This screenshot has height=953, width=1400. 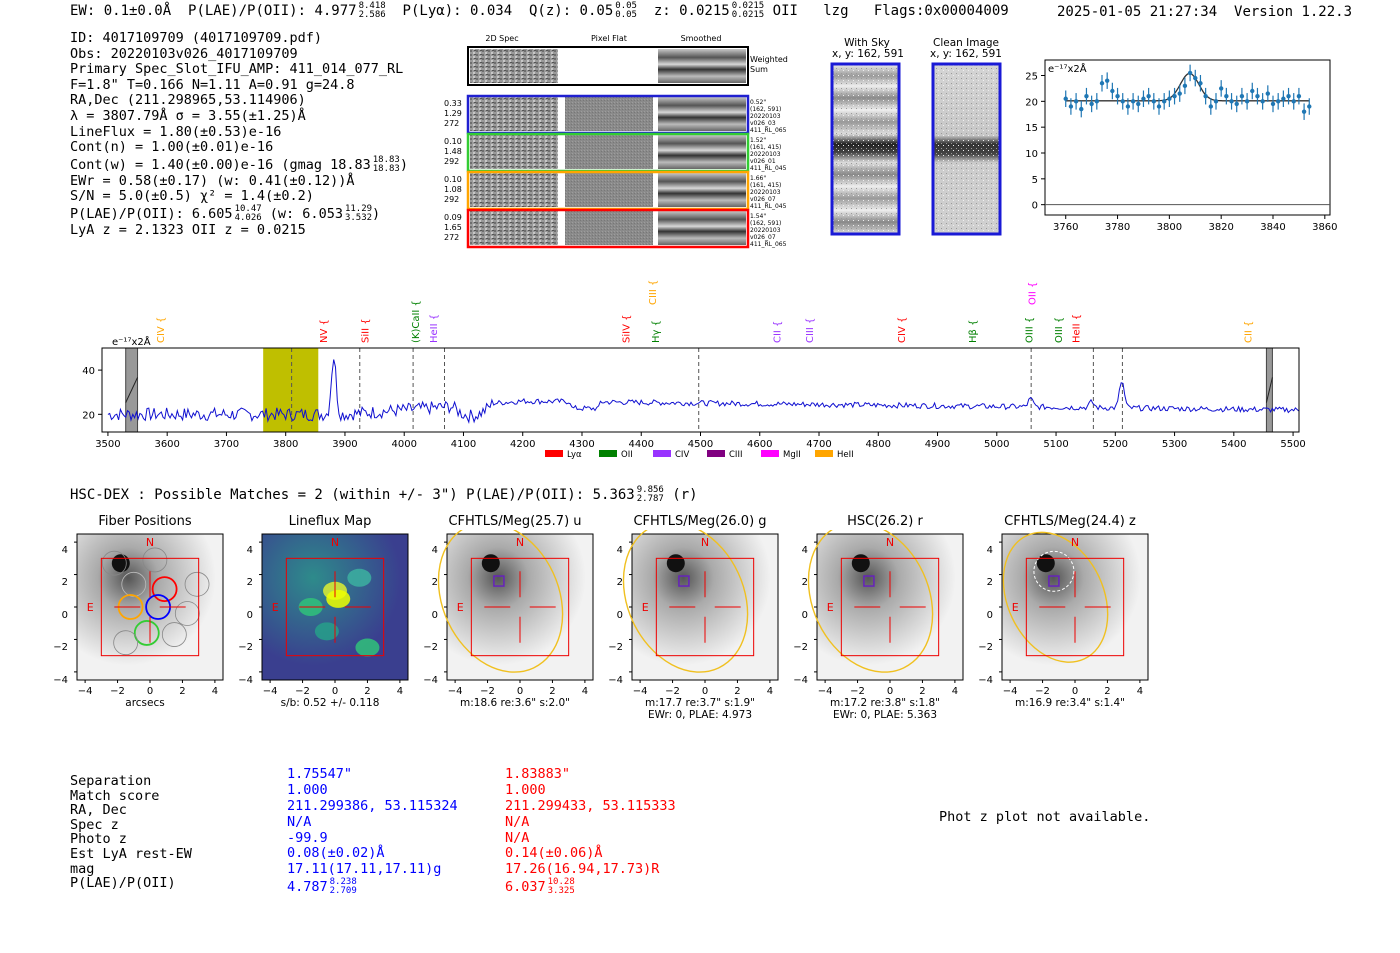 I want to click on match-label: Match score, so click(x=115, y=795).